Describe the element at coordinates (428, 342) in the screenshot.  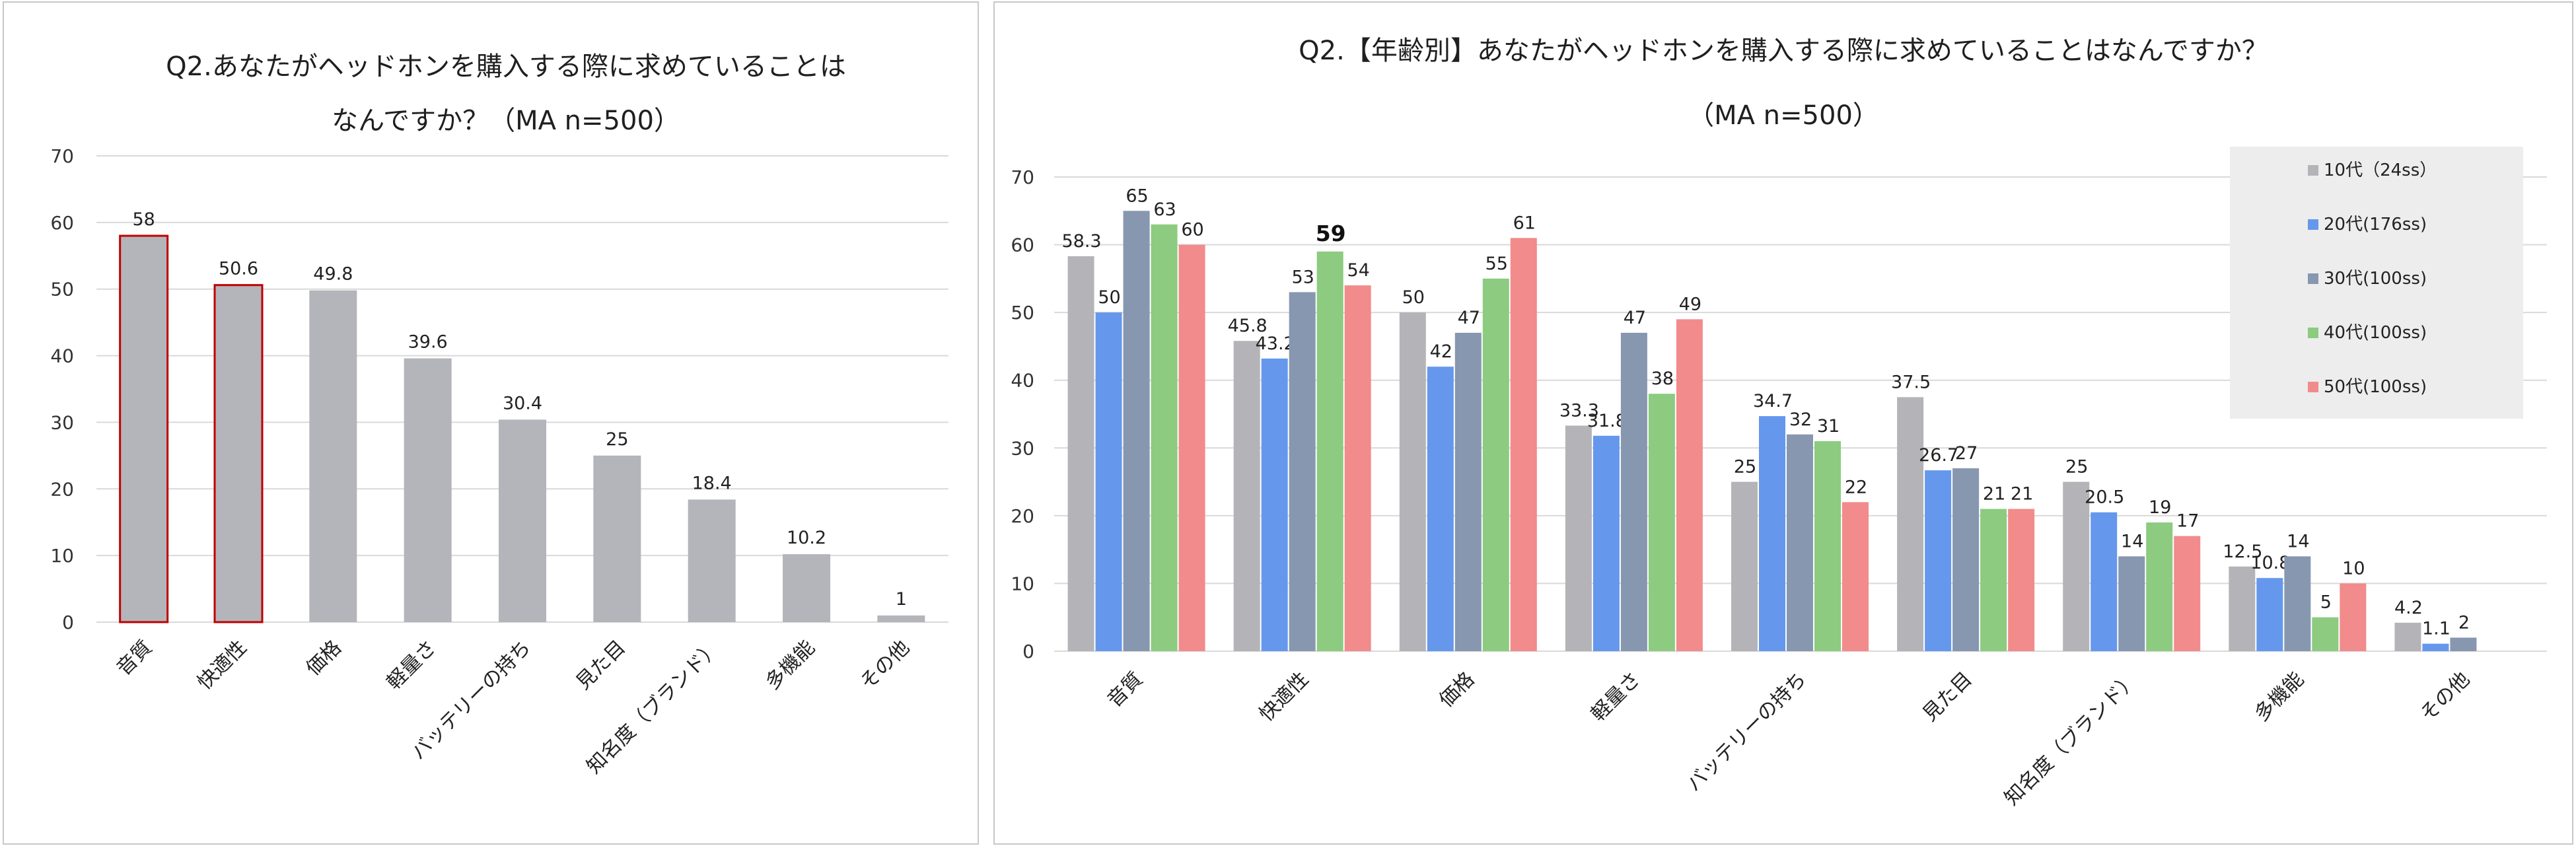
I see `data-label: 39.6` at that location.